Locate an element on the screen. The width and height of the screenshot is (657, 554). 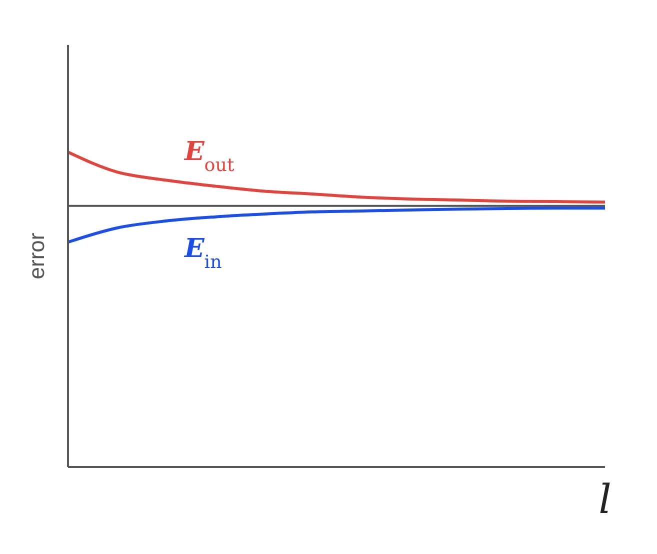
series-label: E$_{out}$ is located at coordinates (209, 156).